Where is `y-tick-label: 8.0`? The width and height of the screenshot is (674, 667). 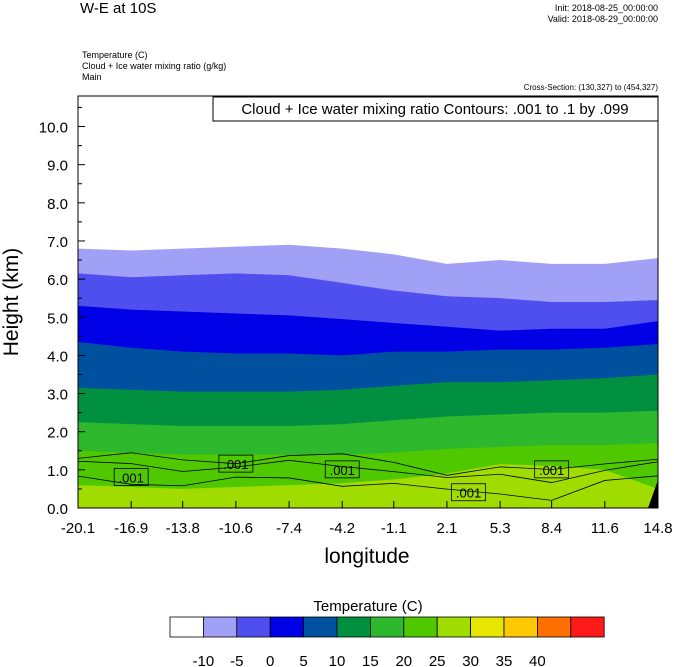
y-tick-label: 8.0 is located at coordinates (57, 204).